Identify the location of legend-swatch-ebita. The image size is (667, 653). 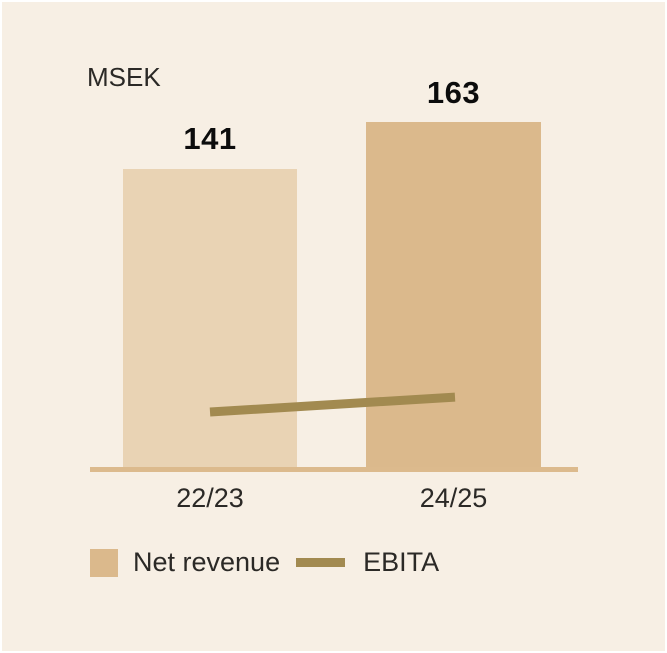
(321, 563).